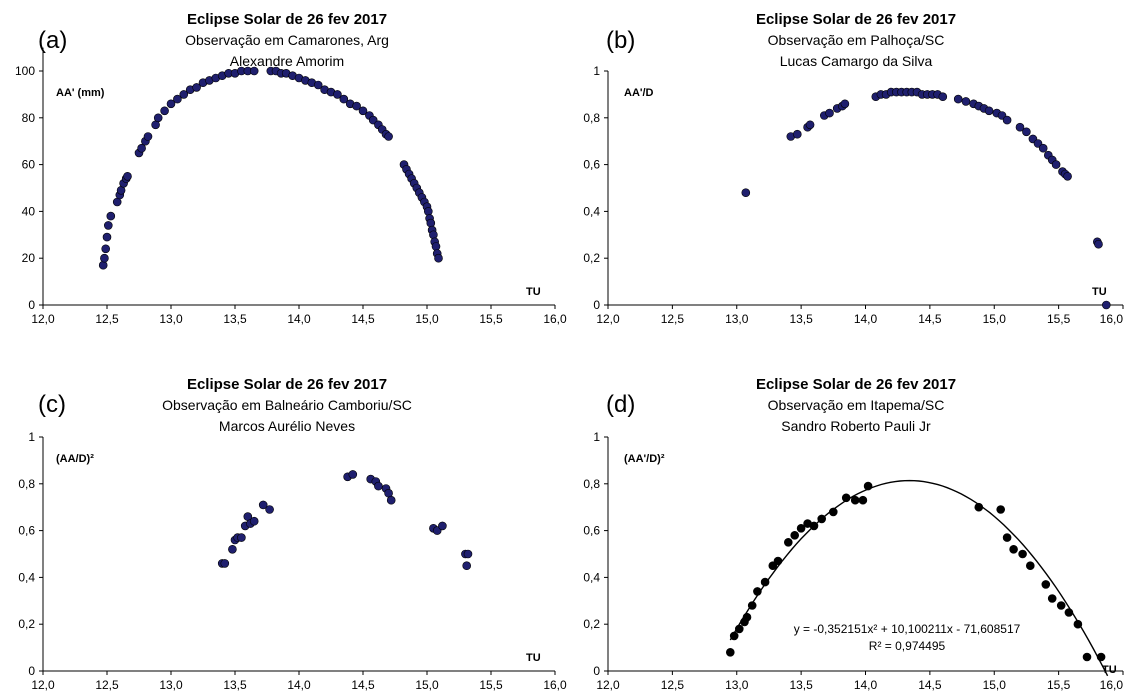 The height and width of the screenshot is (696, 1131). Describe the element at coordinates (856, 40) in the screenshot. I see `chart-subtitle-location: Observação em Palhoça/SC` at that location.